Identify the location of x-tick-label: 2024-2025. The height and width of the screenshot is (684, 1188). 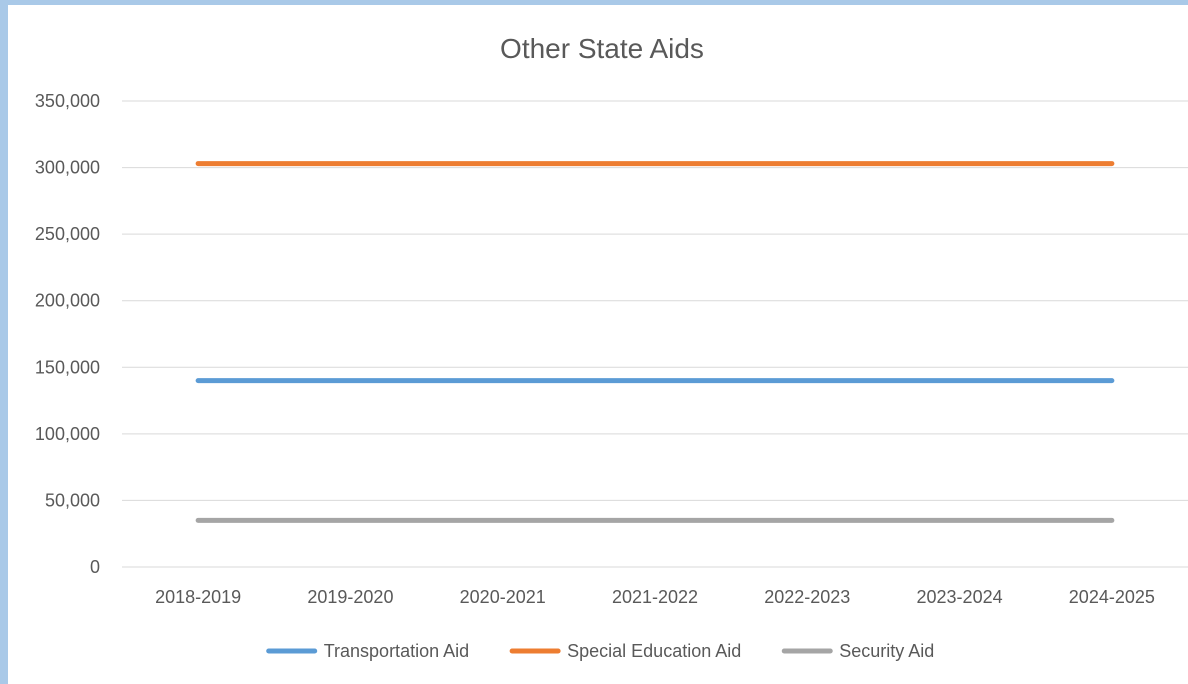
(1112, 597).